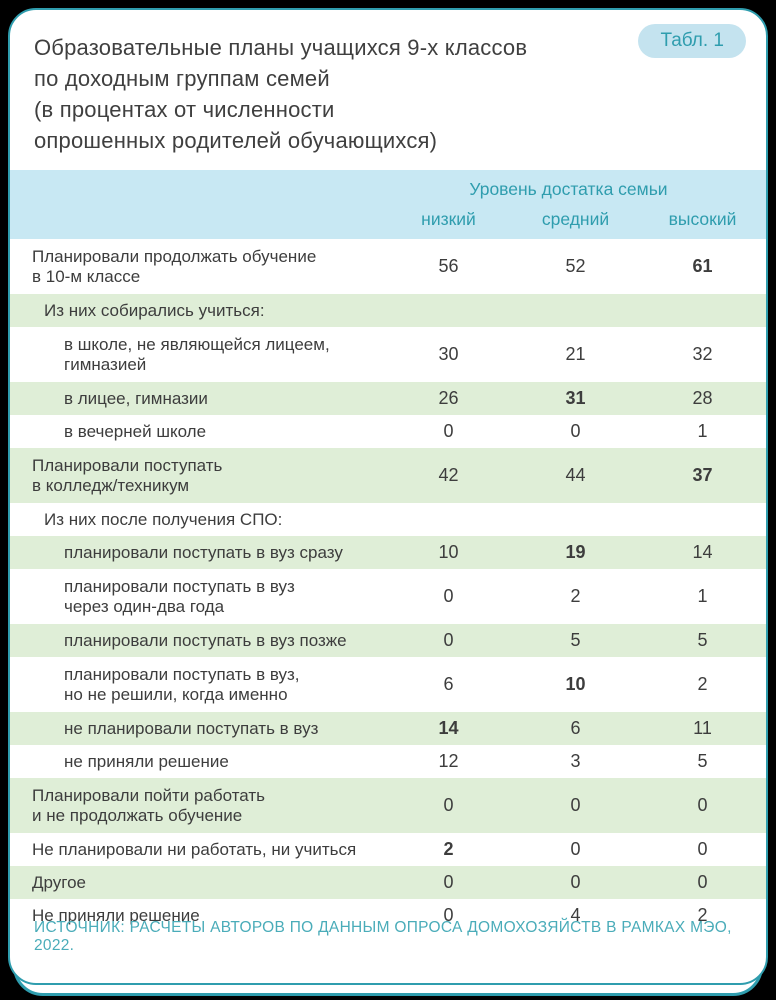 The height and width of the screenshot is (1000, 776). I want to click on value-cell: 12, so click(448, 761).